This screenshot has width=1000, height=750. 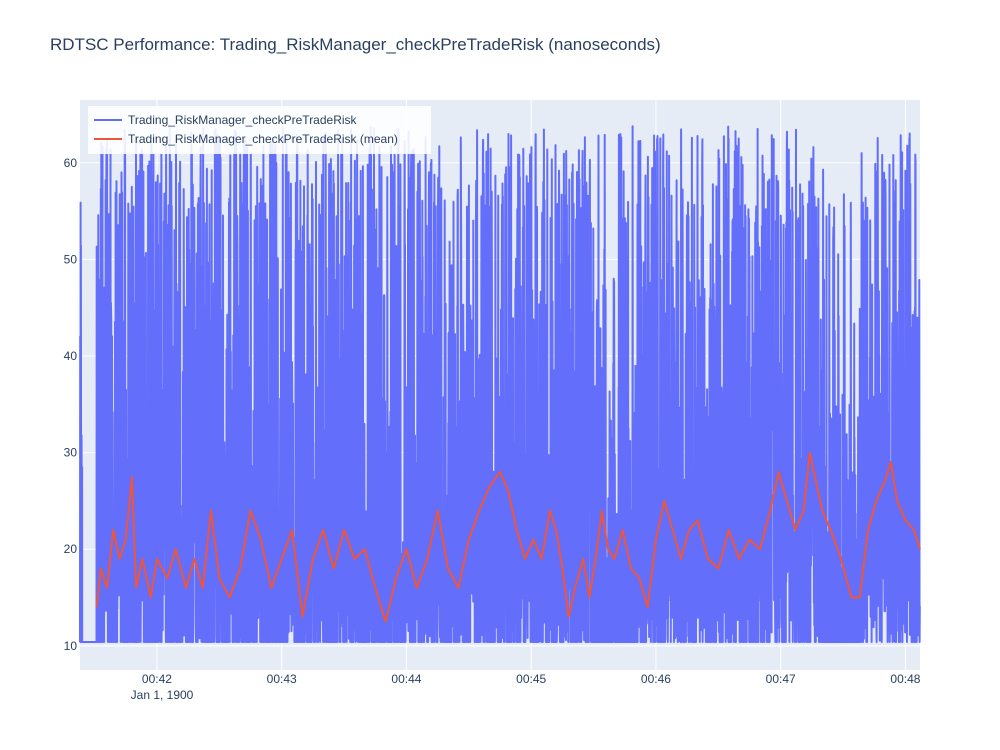 What do you see at coordinates (71, 163) in the screenshot?
I see `y-tick-label: 60` at bounding box center [71, 163].